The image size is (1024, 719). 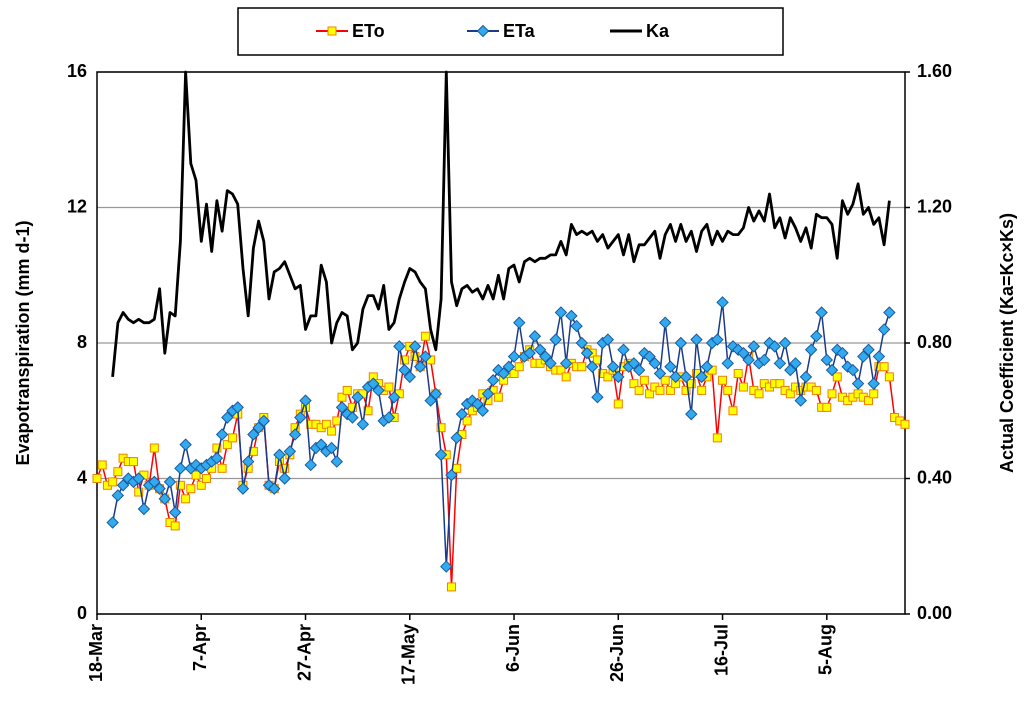 I want to click on y-tick-label: 16, so click(x=77, y=71).